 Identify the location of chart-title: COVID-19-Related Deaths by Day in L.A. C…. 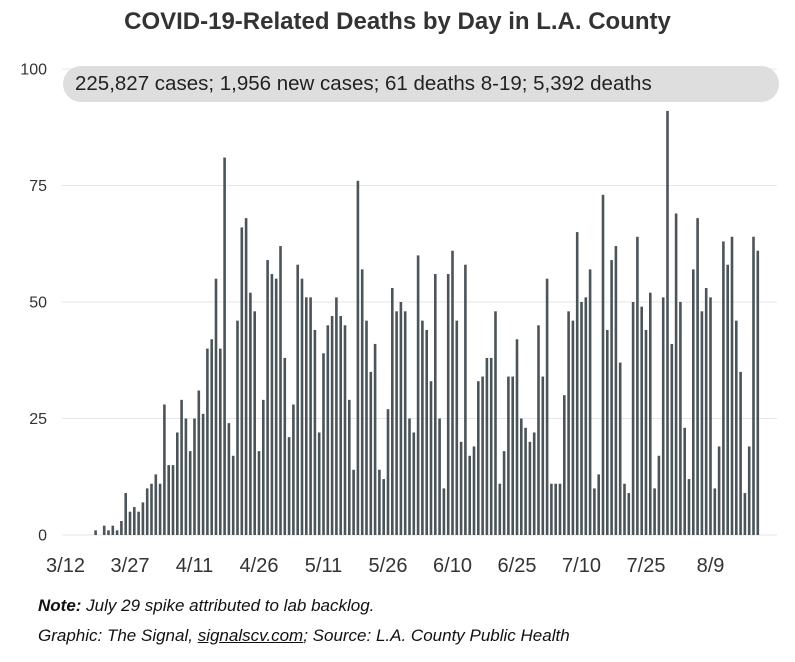
(397, 21).